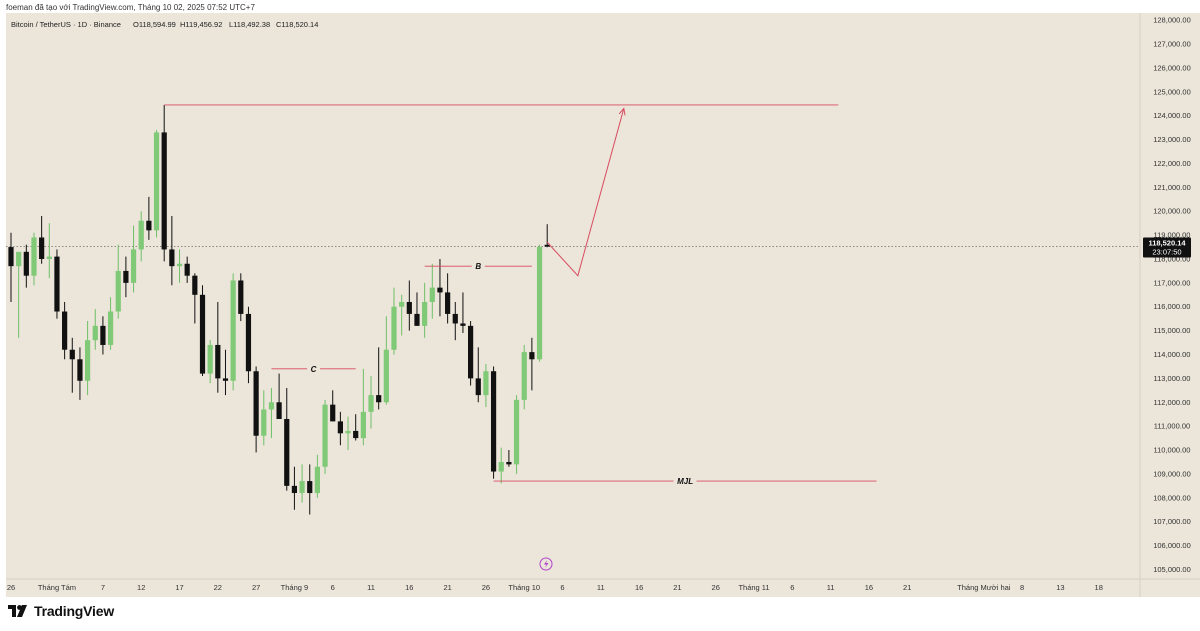  I want to click on x-tick-label: Tháng 9, so click(295, 587).